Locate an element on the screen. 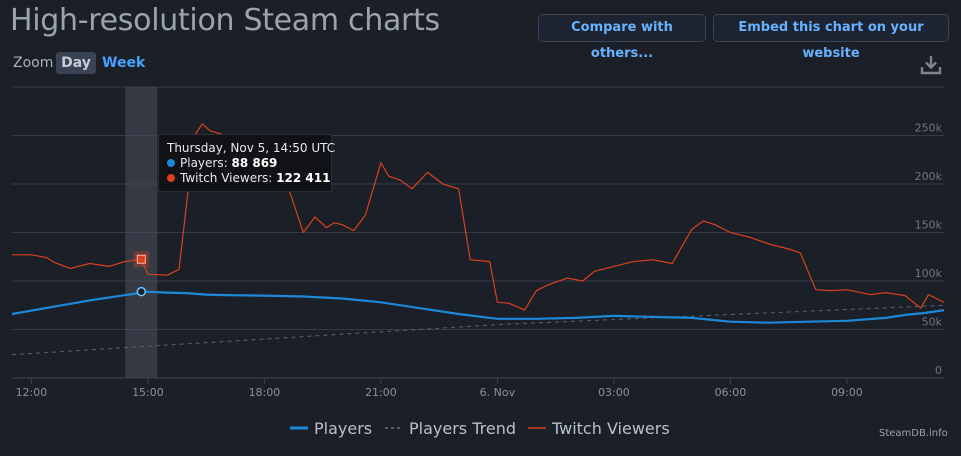  y-tick-label: 250k is located at coordinates (929, 128).